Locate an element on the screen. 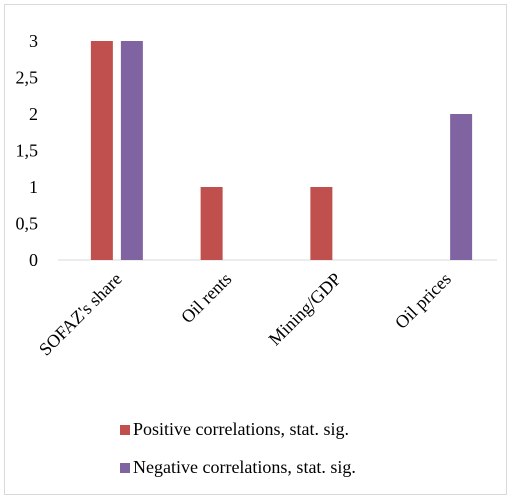 This screenshot has width=513, height=501. y-tick-label: 0,5 is located at coordinates (27, 224).